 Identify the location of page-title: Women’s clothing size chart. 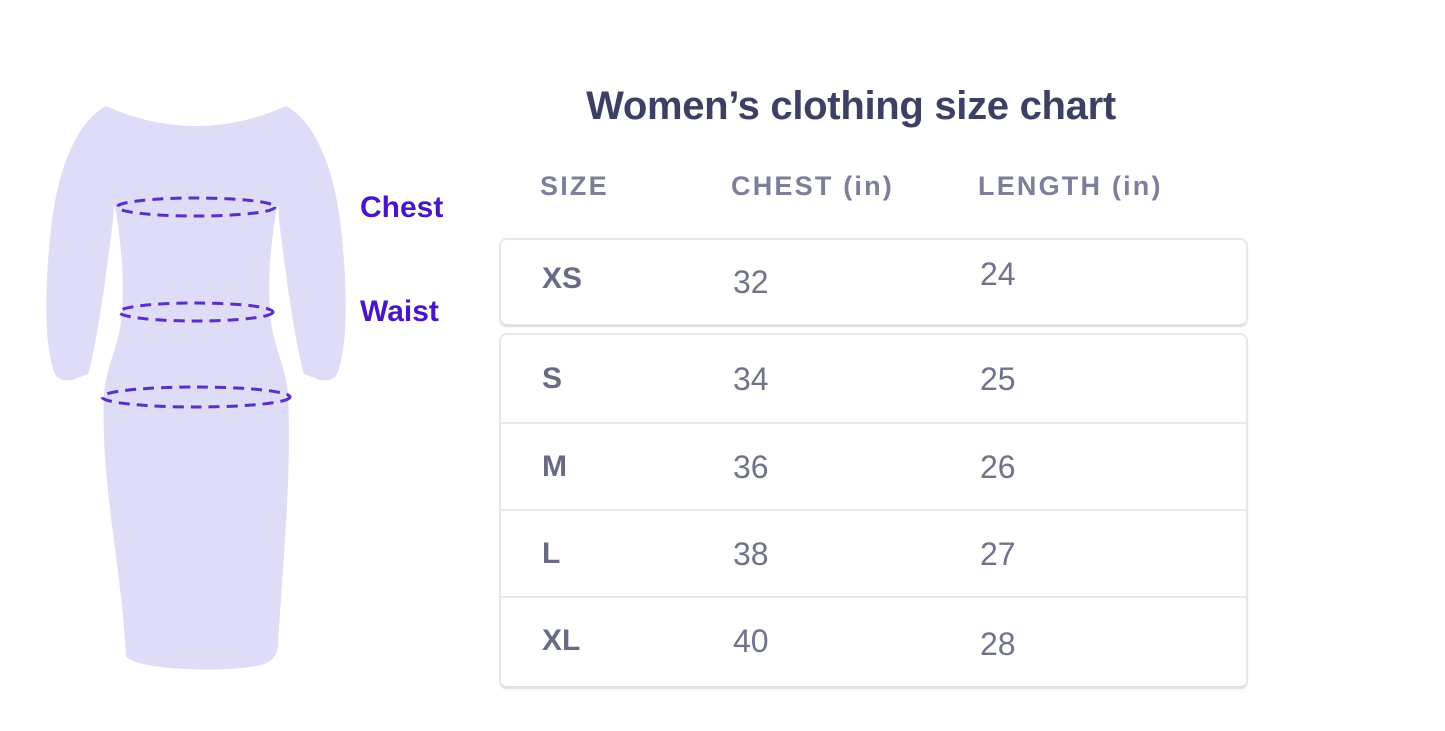
(851, 106).